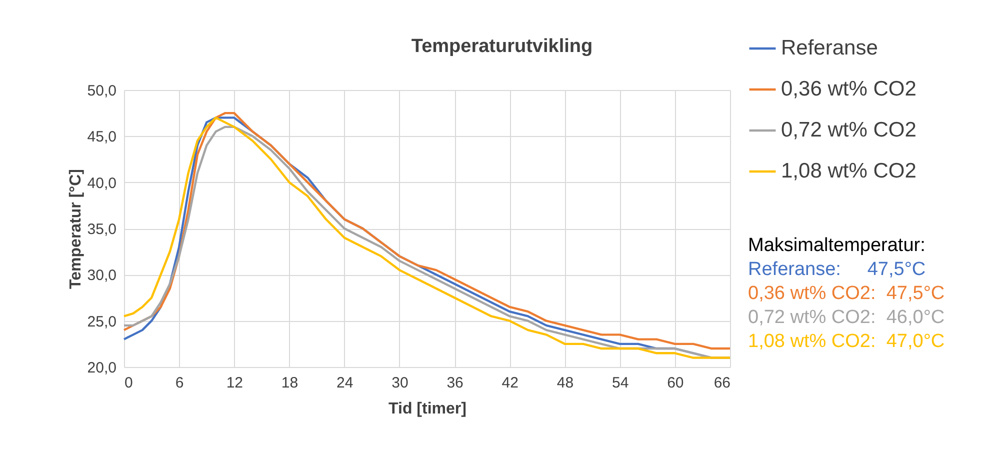 This screenshot has width=983, height=457. I want to click on x-tick-label: 36, so click(455, 383).